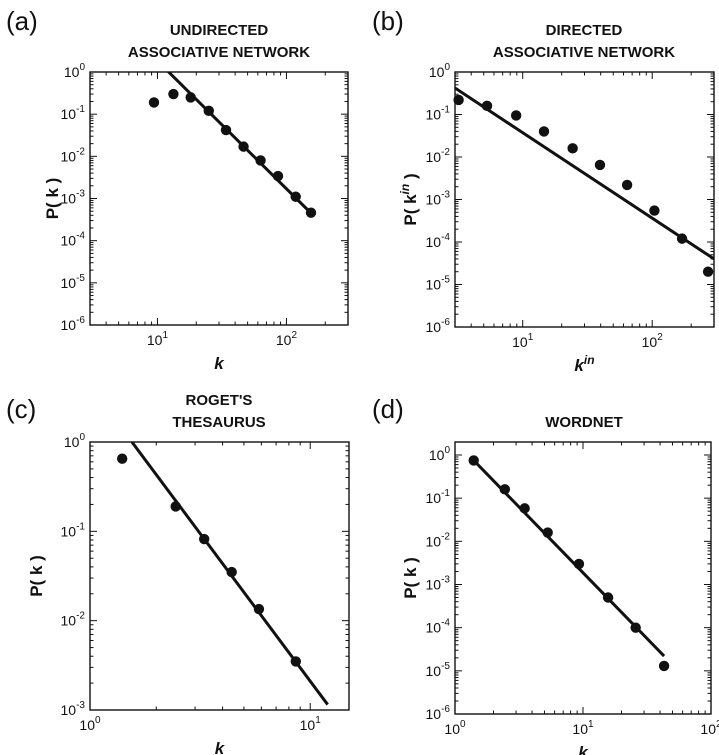 This screenshot has width=719, height=755. What do you see at coordinates (219, 400) in the screenshot?
I see `chart-title-line: ROGET'S` at bounding box center [219, 400].